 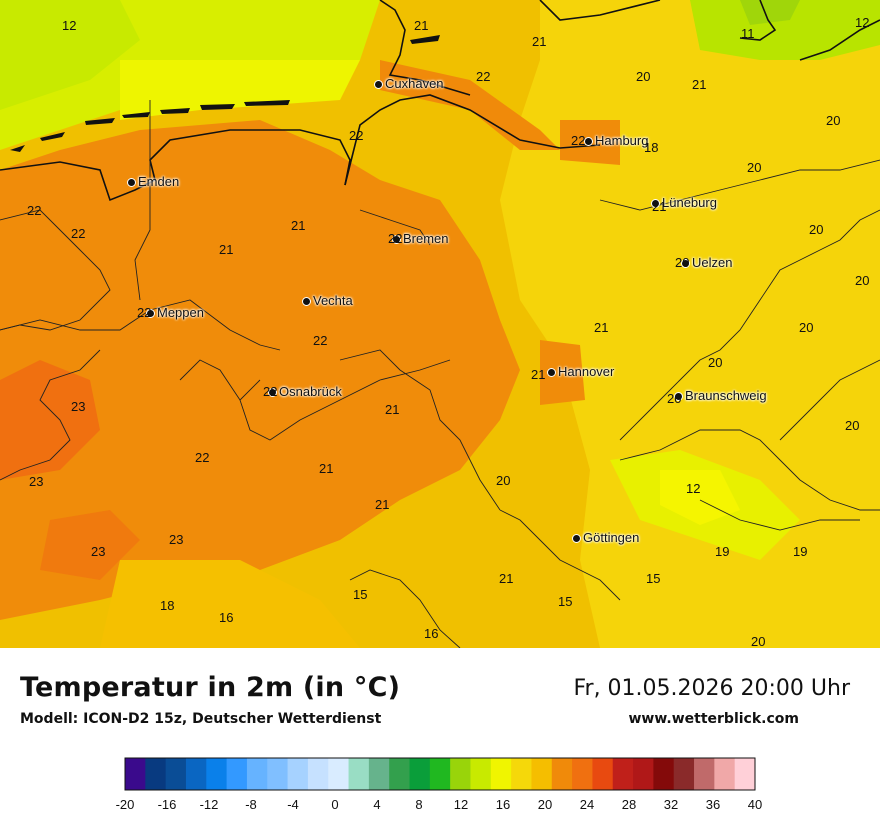 I want to click on legend-border, so click(x=440, y=774).